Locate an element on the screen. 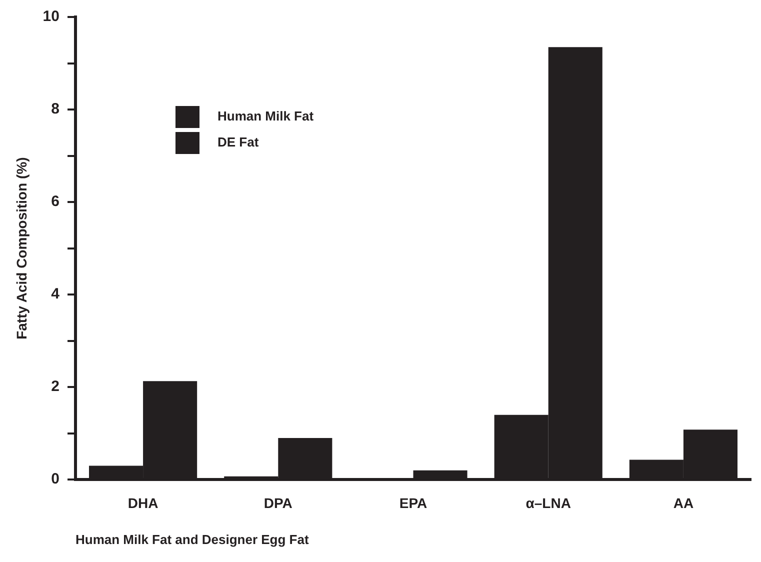  y-tick-label: 10 is located at coordinates (51, 17).